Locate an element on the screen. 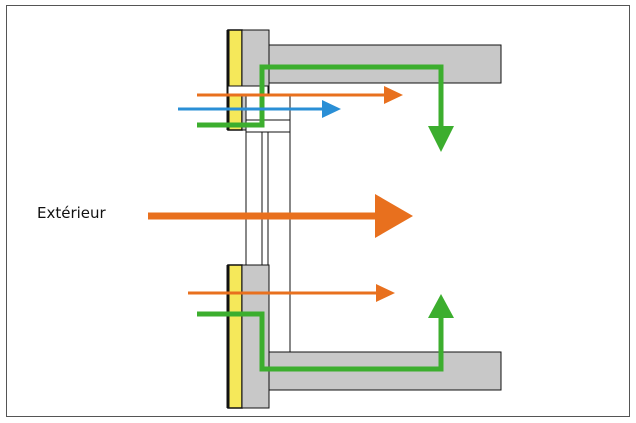  upper-insulation is located at coordinates (235, 80).